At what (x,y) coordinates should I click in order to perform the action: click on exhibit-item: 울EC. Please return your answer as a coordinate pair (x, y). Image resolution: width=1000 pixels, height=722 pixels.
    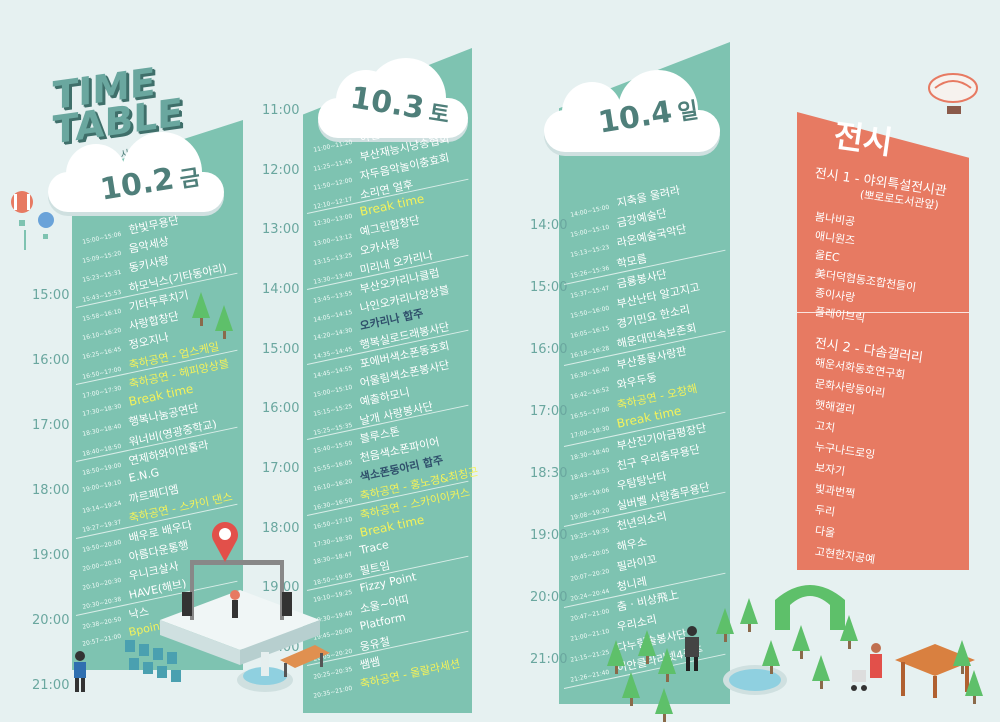
    Looking at the image, I should click on (827, 256).